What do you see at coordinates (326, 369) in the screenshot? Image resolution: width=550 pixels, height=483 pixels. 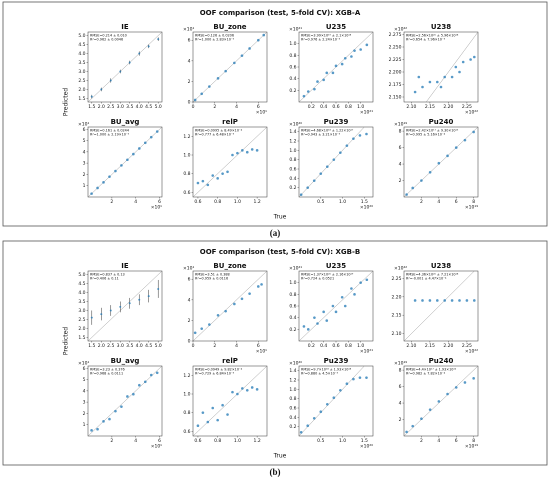 I see `metric-annotation: RMSE=9.7×10¹⁸ ± 1.93×10¹⁸` at bounding box center [326, 369].